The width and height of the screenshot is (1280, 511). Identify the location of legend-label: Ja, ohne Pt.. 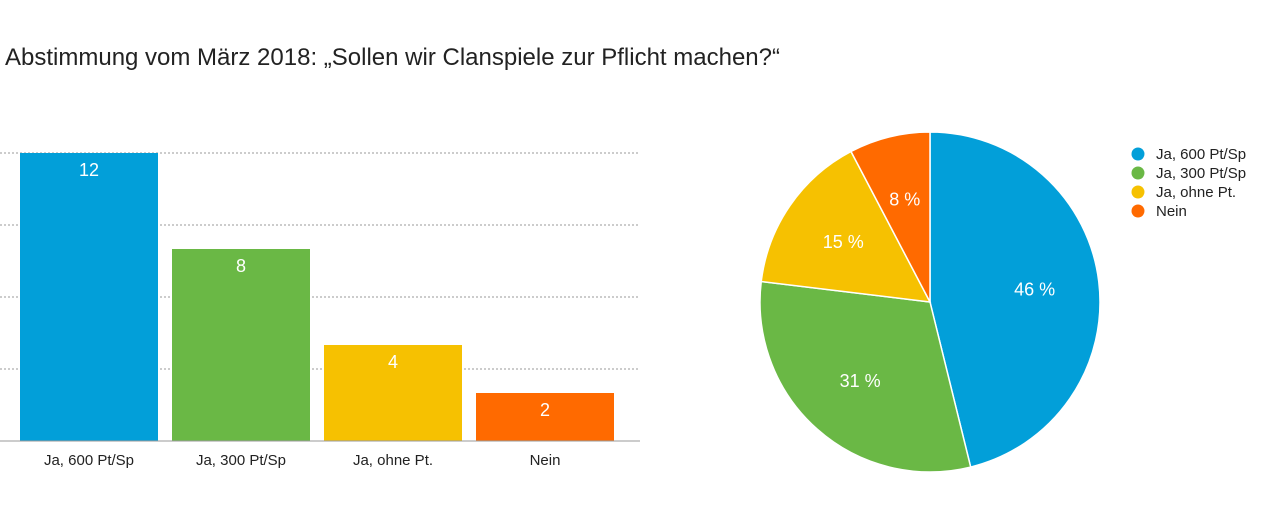
(1196, 192).